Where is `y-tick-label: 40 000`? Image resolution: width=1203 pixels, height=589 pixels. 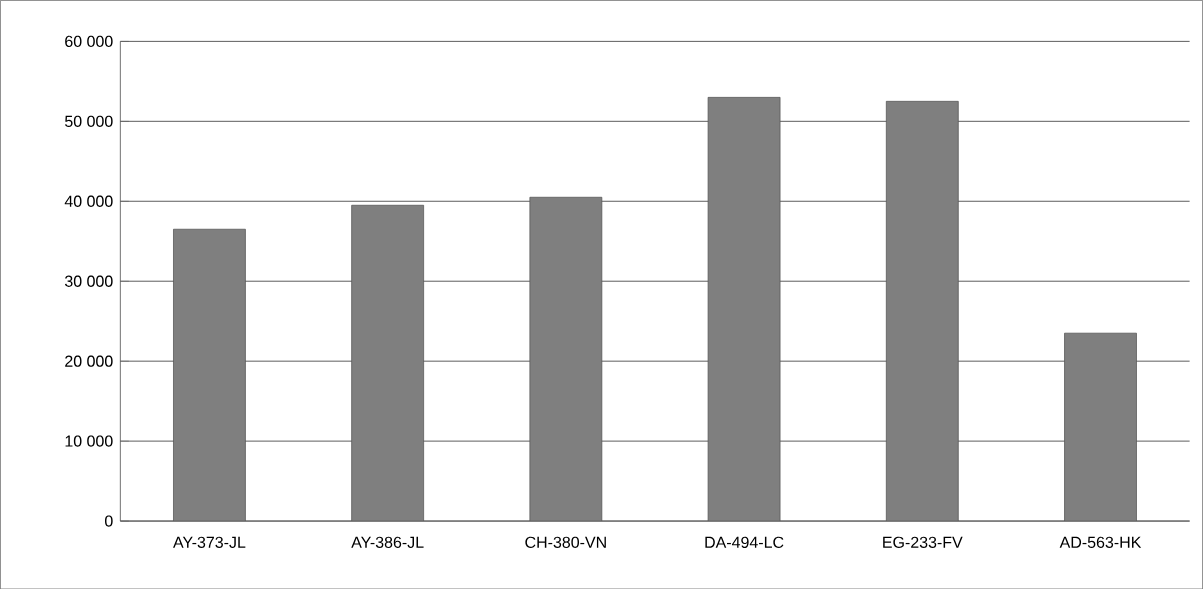 y-tick-label: 40 000 is located at coordinates (88, 201).